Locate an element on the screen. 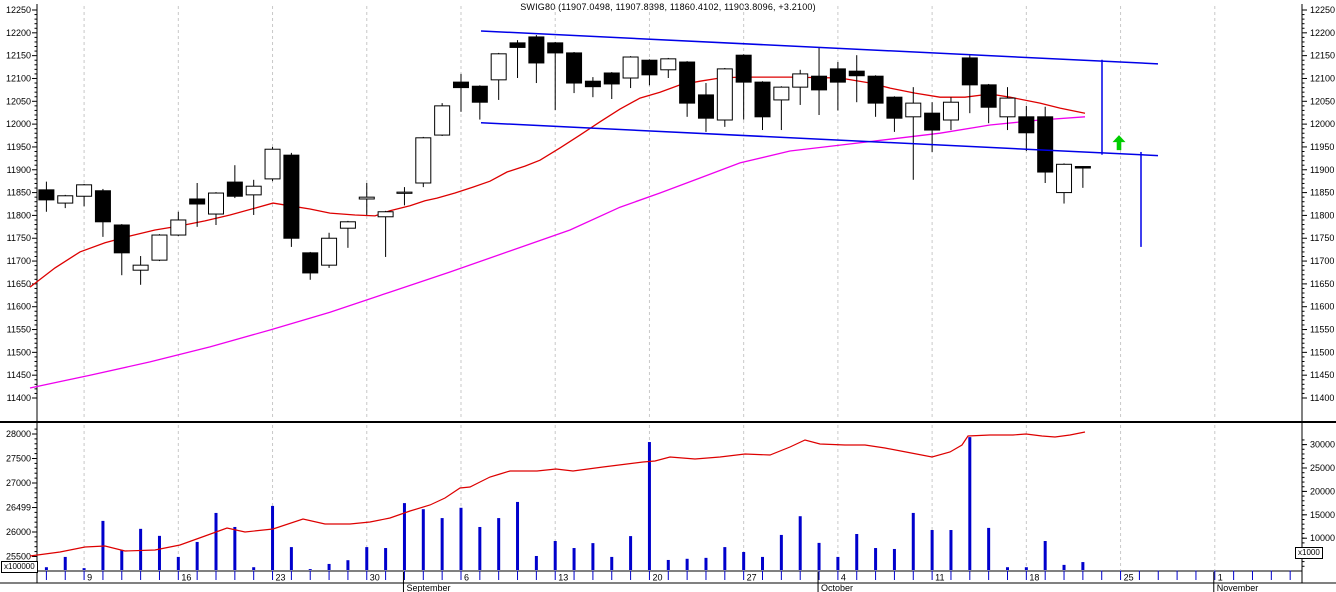  volume-label-right: 15000 is located at coordinates (1322, 515).